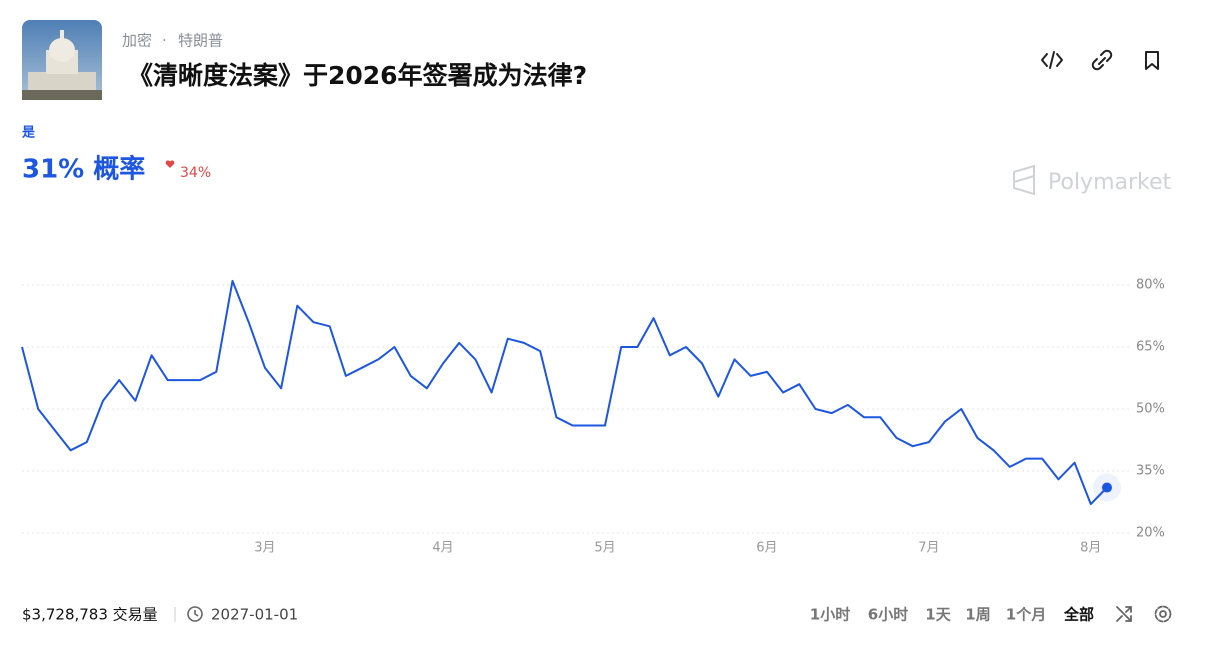 The image size is (1210, 659). Describe the element at coordinates (766, 548) in the screenshot. I see `x-tick-label: 6月` at that location.